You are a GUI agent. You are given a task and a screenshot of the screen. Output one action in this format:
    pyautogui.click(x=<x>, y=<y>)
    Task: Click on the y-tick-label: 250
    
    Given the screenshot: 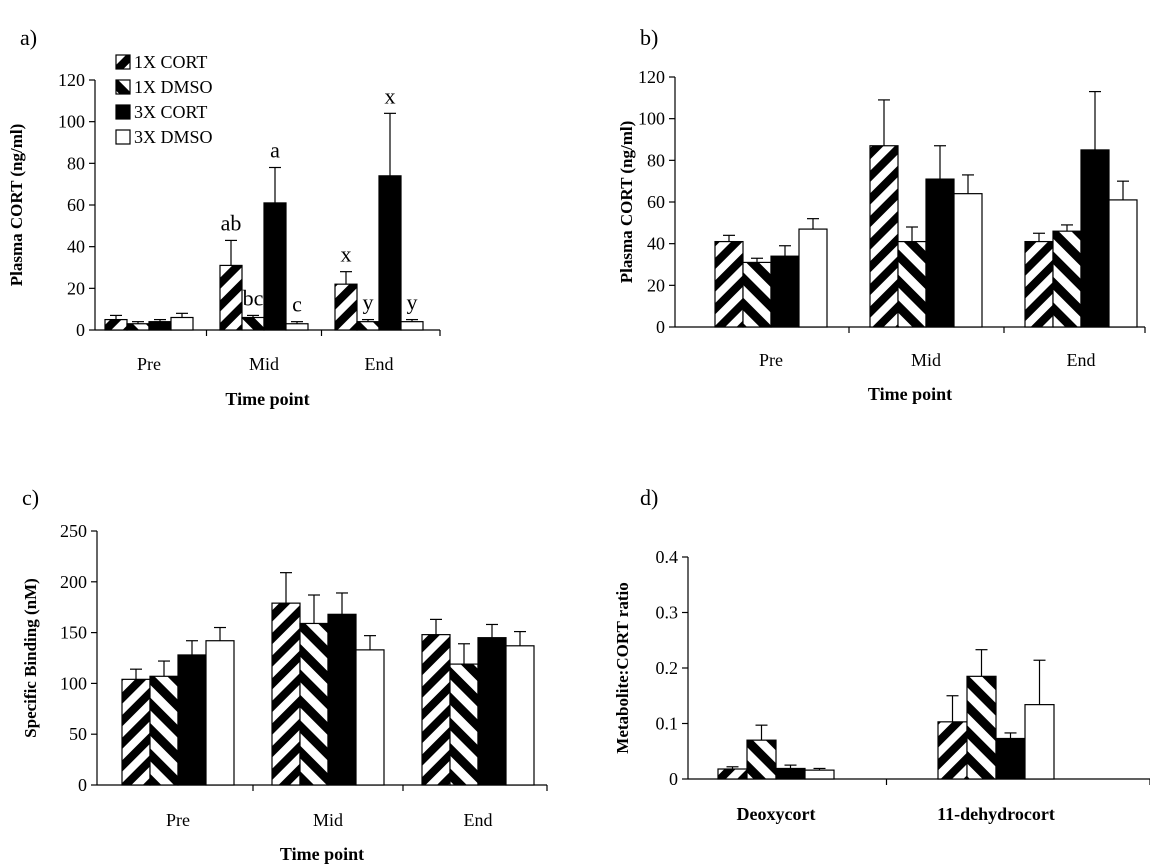 What is the action you would take?
    pyautogui.click(x=73, y=531)
    